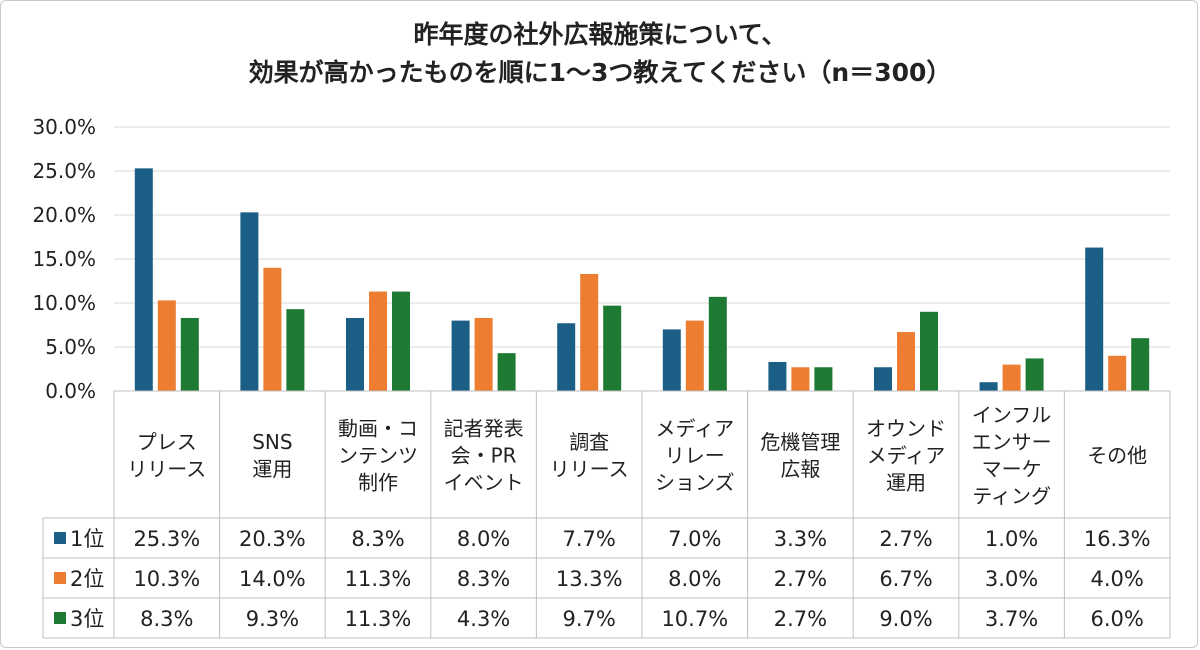 Image resolution: width=1200 pixels, height=650 pixels. I want to click on data-label: 3.3%, so click(800, 539).